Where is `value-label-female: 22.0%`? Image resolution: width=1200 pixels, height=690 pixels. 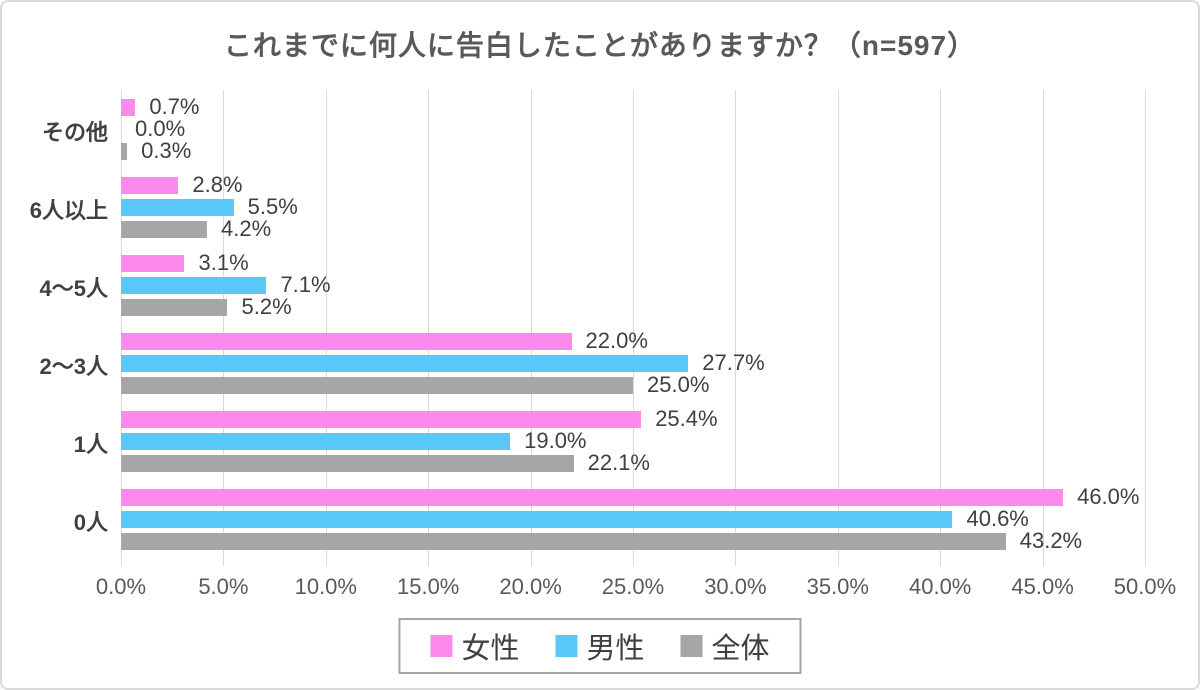 value-label-female: 22.0% is located at coordinates (616, 340).